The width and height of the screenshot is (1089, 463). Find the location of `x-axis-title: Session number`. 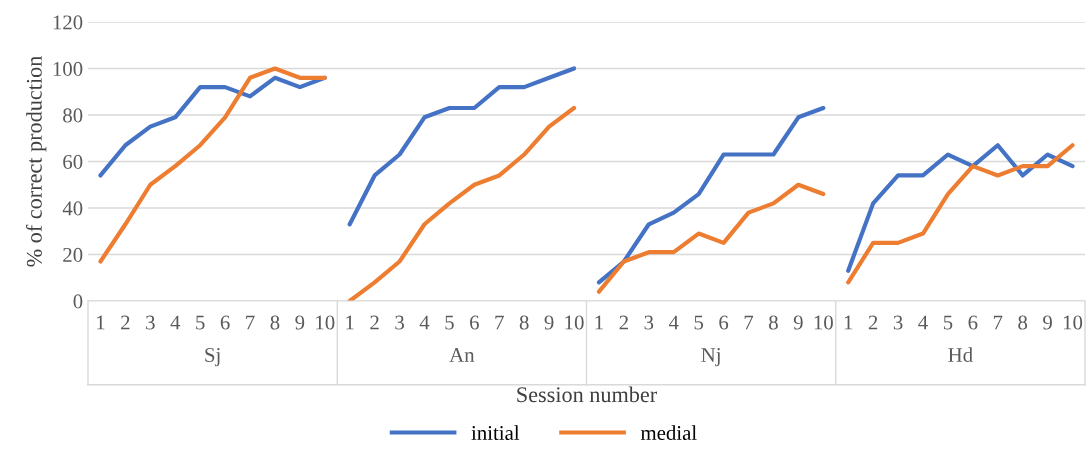

x-axis-title: Session number is located at coordinates (587, 394).